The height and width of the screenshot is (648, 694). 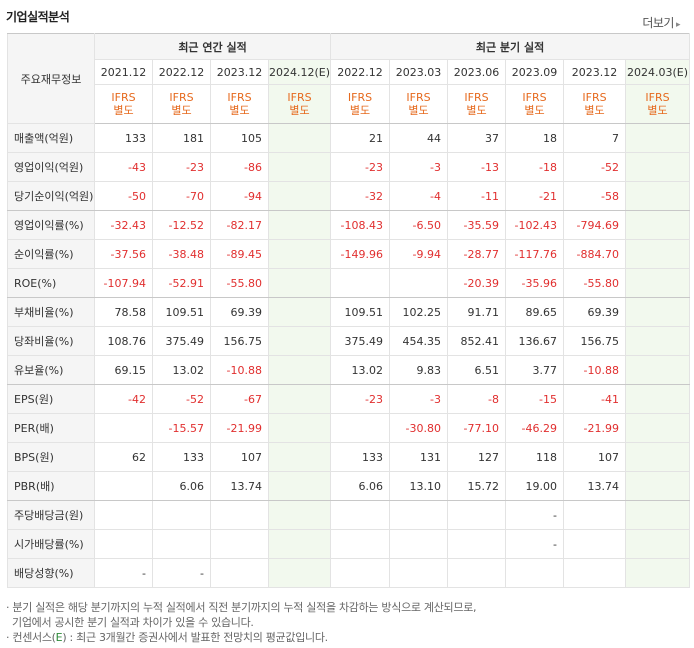 What do you see at coordinates (595, 196) in the screenshot?
I see `table-cell: -58` at bounding box center [595, 196].